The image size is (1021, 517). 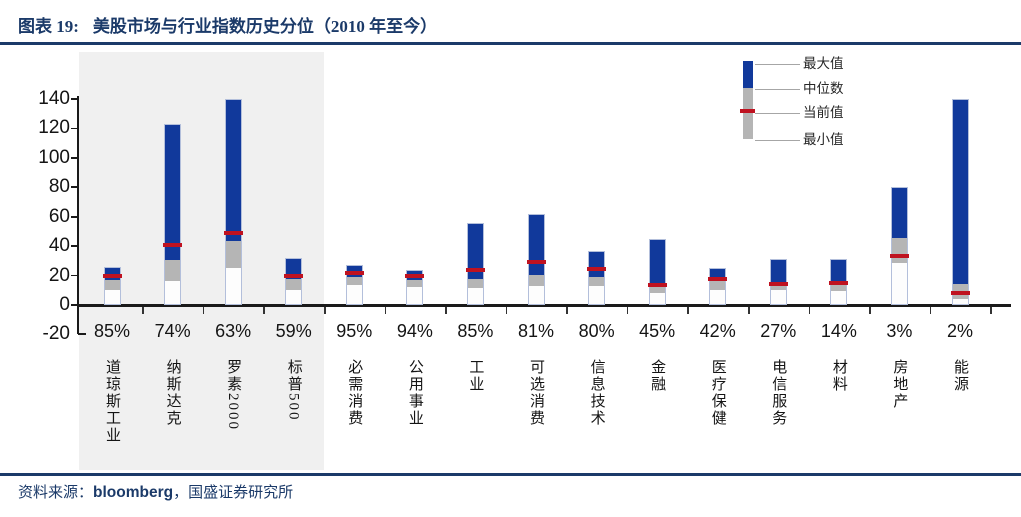 What do you see at coordinates (657, 331) in the screenshot?
I see `percentile-label: 45%` at bounding box center [657, 331].